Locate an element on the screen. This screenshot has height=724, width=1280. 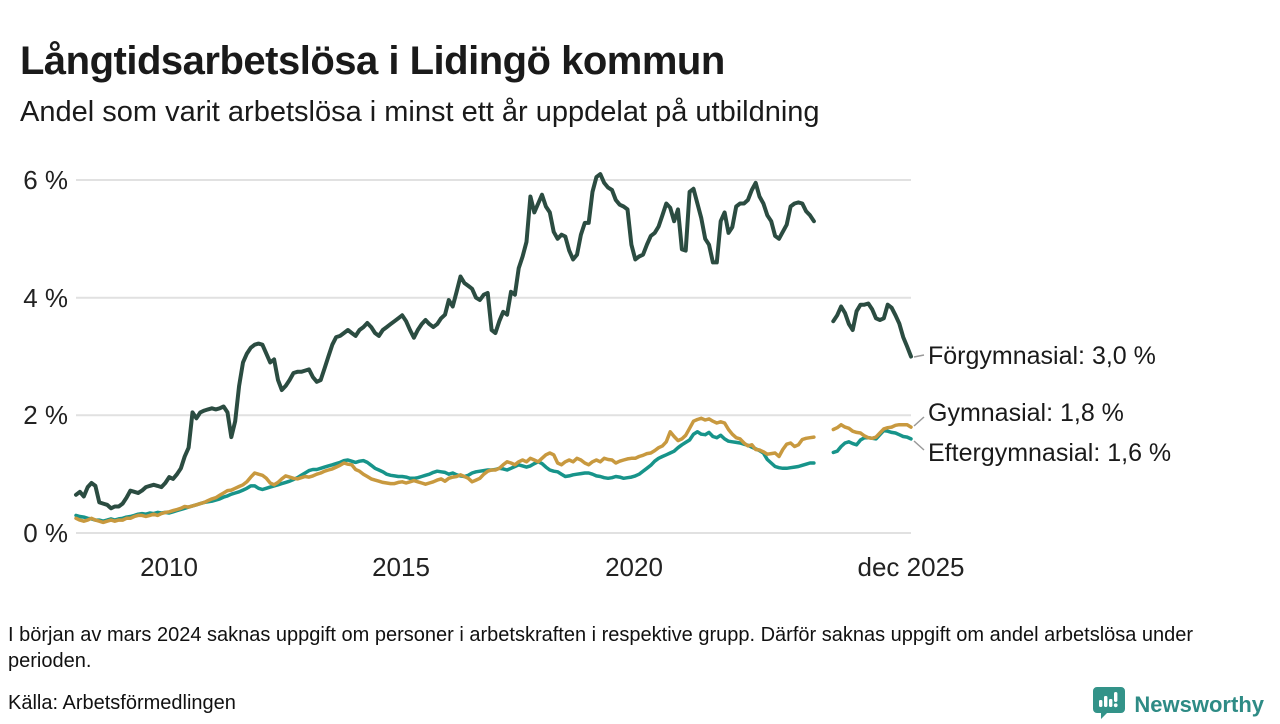
speech-bubble-bar-chart-icon is located at coordinates (1109, 703).